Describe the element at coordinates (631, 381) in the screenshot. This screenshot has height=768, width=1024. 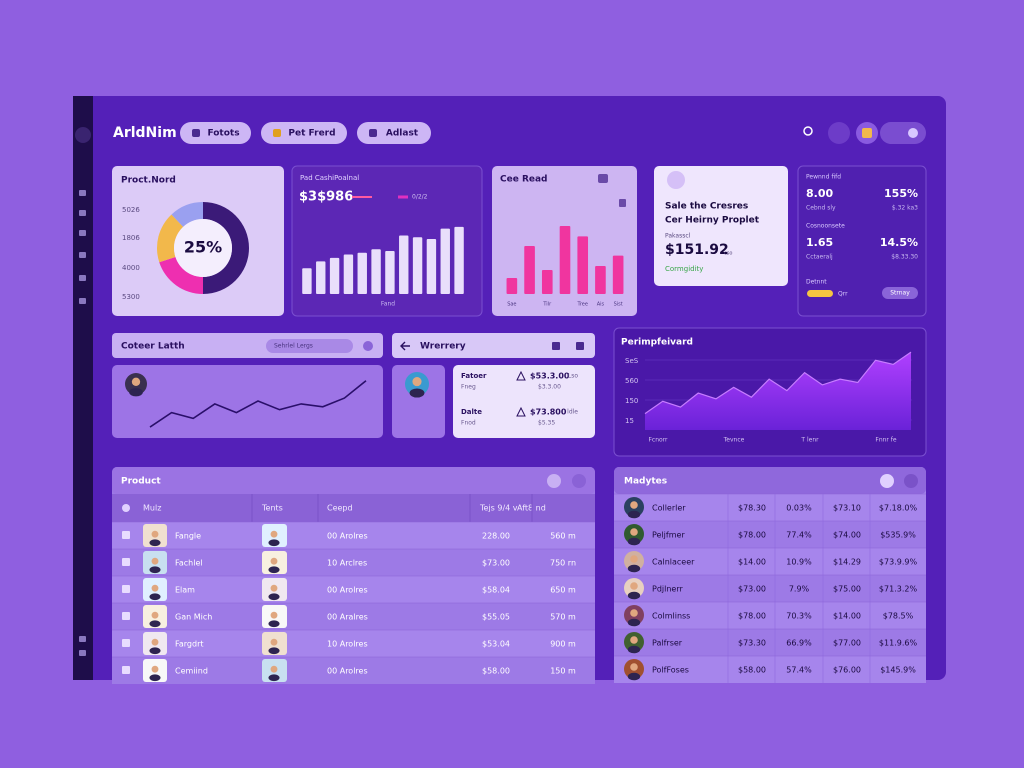
I see `y-axis-label: 560` at that location.